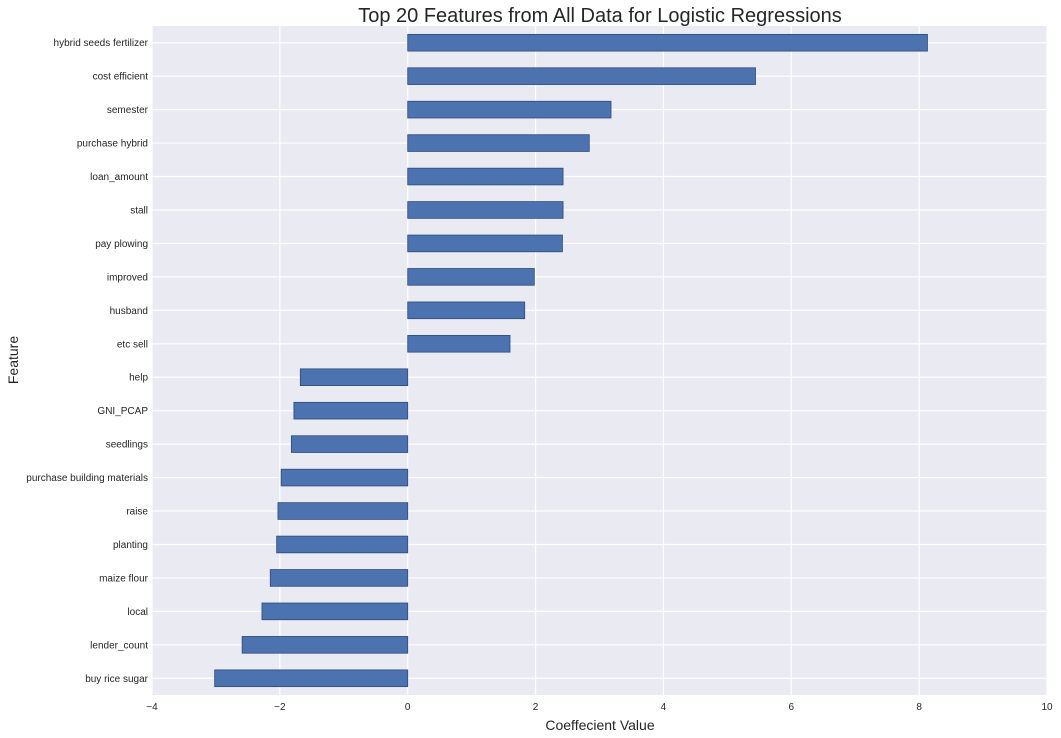  Describe the element at coordinates (124, 578) in the screenshot. I see `y-tick-label: maize flour` at that location.